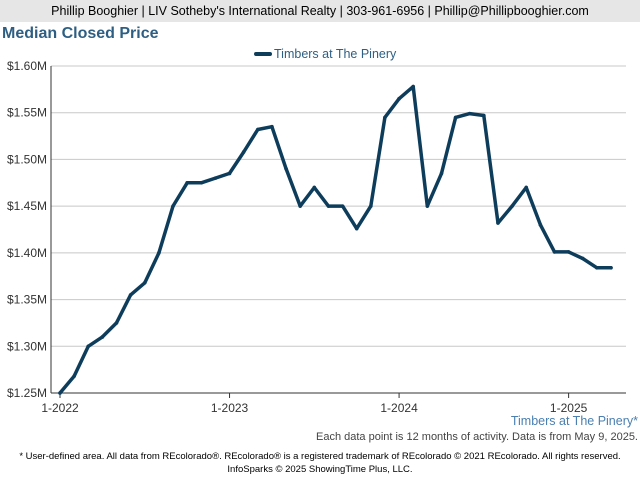 This screenshot has height=480, width=640. Describe the element at coordinates (399, 408) in the screenshot. I see `x-tick-label: 1-2024` at that location.